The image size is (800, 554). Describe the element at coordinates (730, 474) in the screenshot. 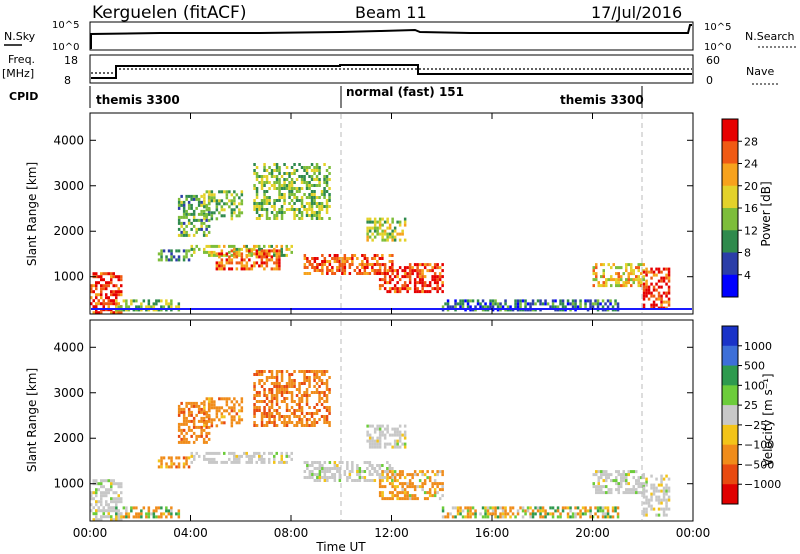

I see `colorbar-segment` at that location.